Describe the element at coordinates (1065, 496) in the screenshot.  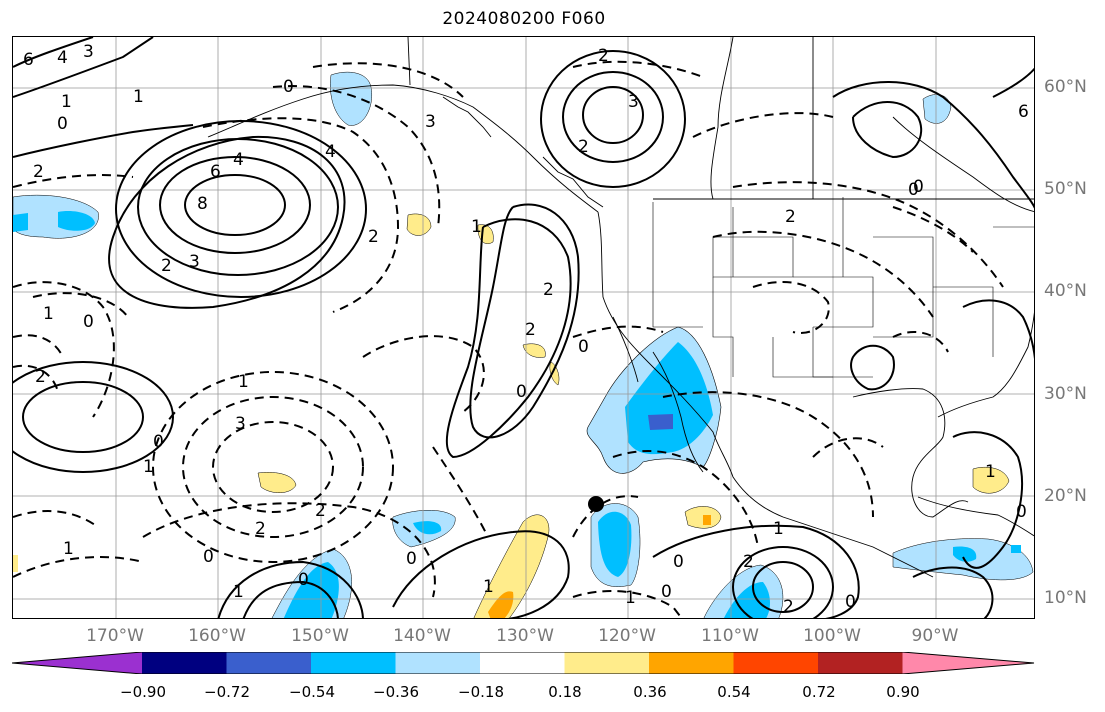
I see `lat-label-20N: 20°N` at that location.